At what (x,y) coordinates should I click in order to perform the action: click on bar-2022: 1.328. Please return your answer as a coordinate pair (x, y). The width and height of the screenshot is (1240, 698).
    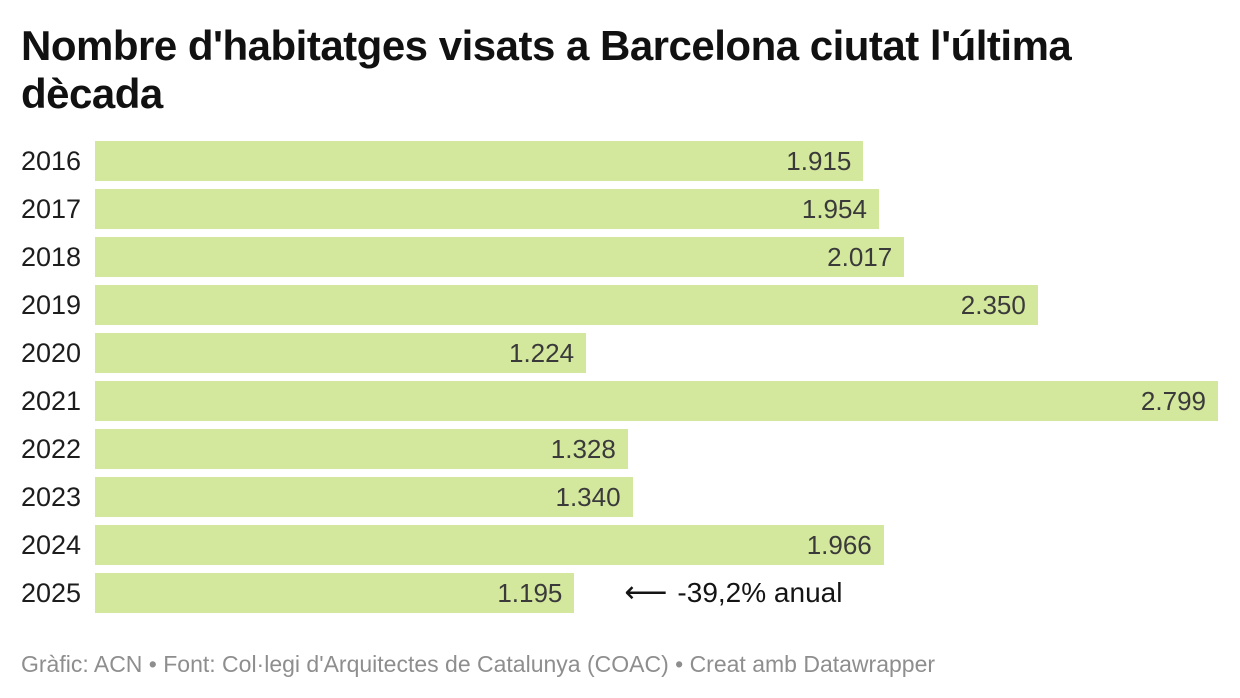
    Looking at the image, I should click on (361, 449).